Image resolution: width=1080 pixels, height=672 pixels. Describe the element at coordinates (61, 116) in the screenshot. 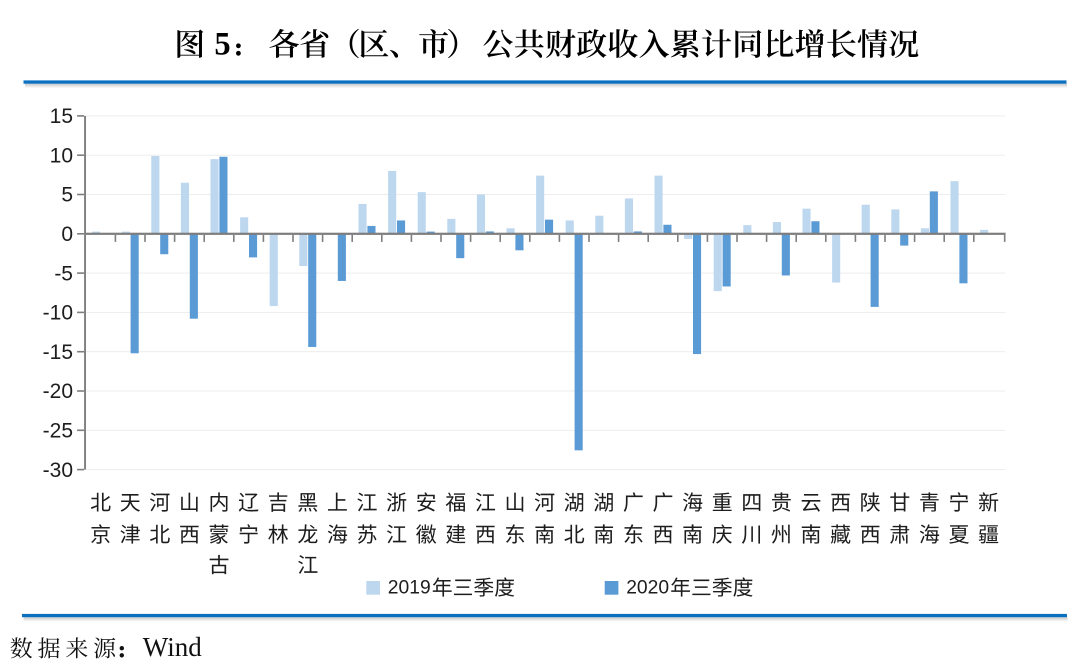

I see `svg-text: 15` at that location.